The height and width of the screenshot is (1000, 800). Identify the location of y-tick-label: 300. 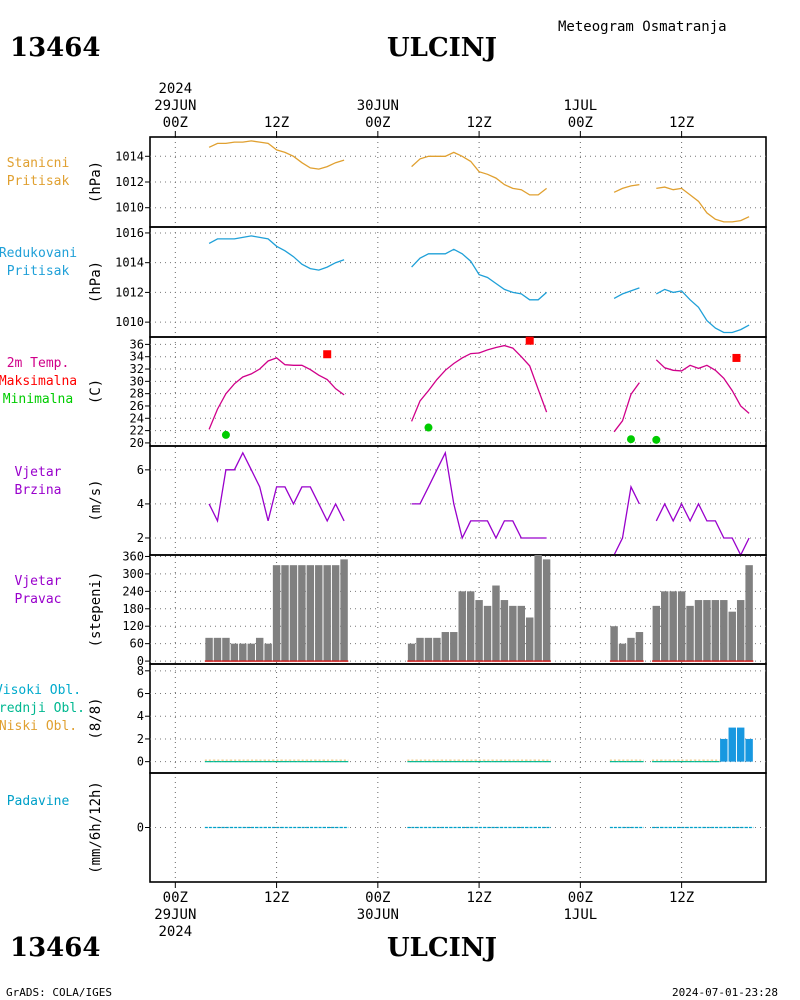
(133, 574).